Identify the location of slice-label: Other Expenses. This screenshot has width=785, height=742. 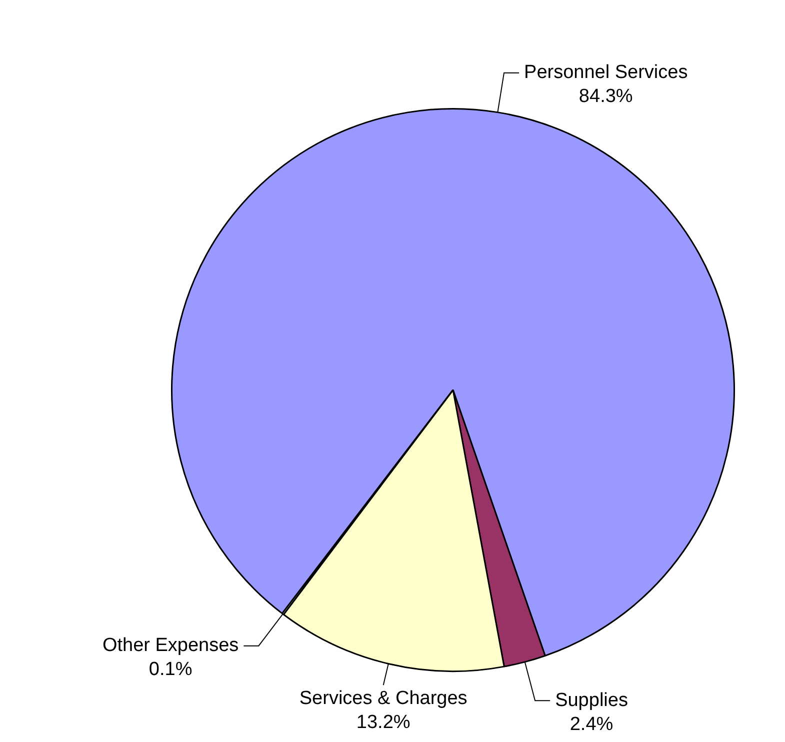
(170, 645).